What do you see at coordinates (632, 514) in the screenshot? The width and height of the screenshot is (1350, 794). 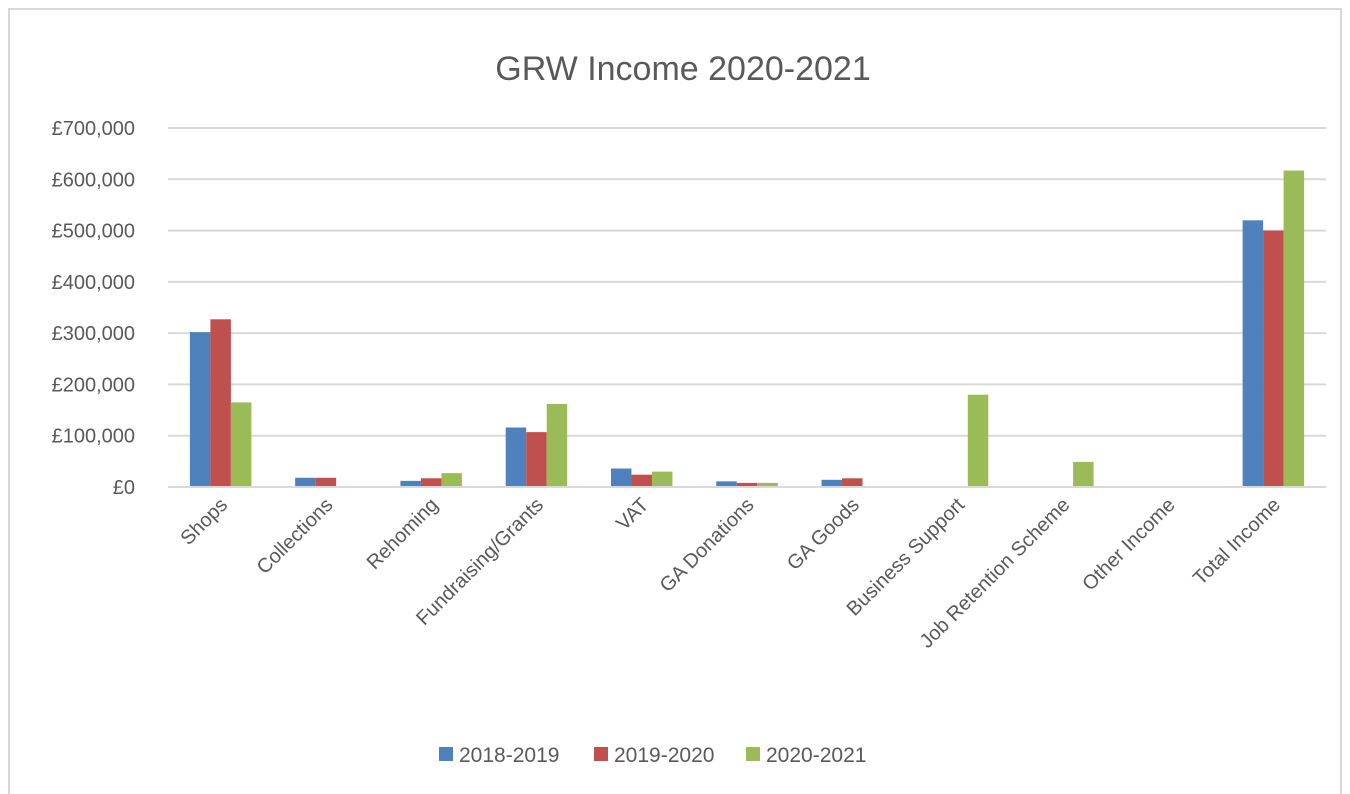 I see `x-category-label: VAT` at bounding box center [632, 514].